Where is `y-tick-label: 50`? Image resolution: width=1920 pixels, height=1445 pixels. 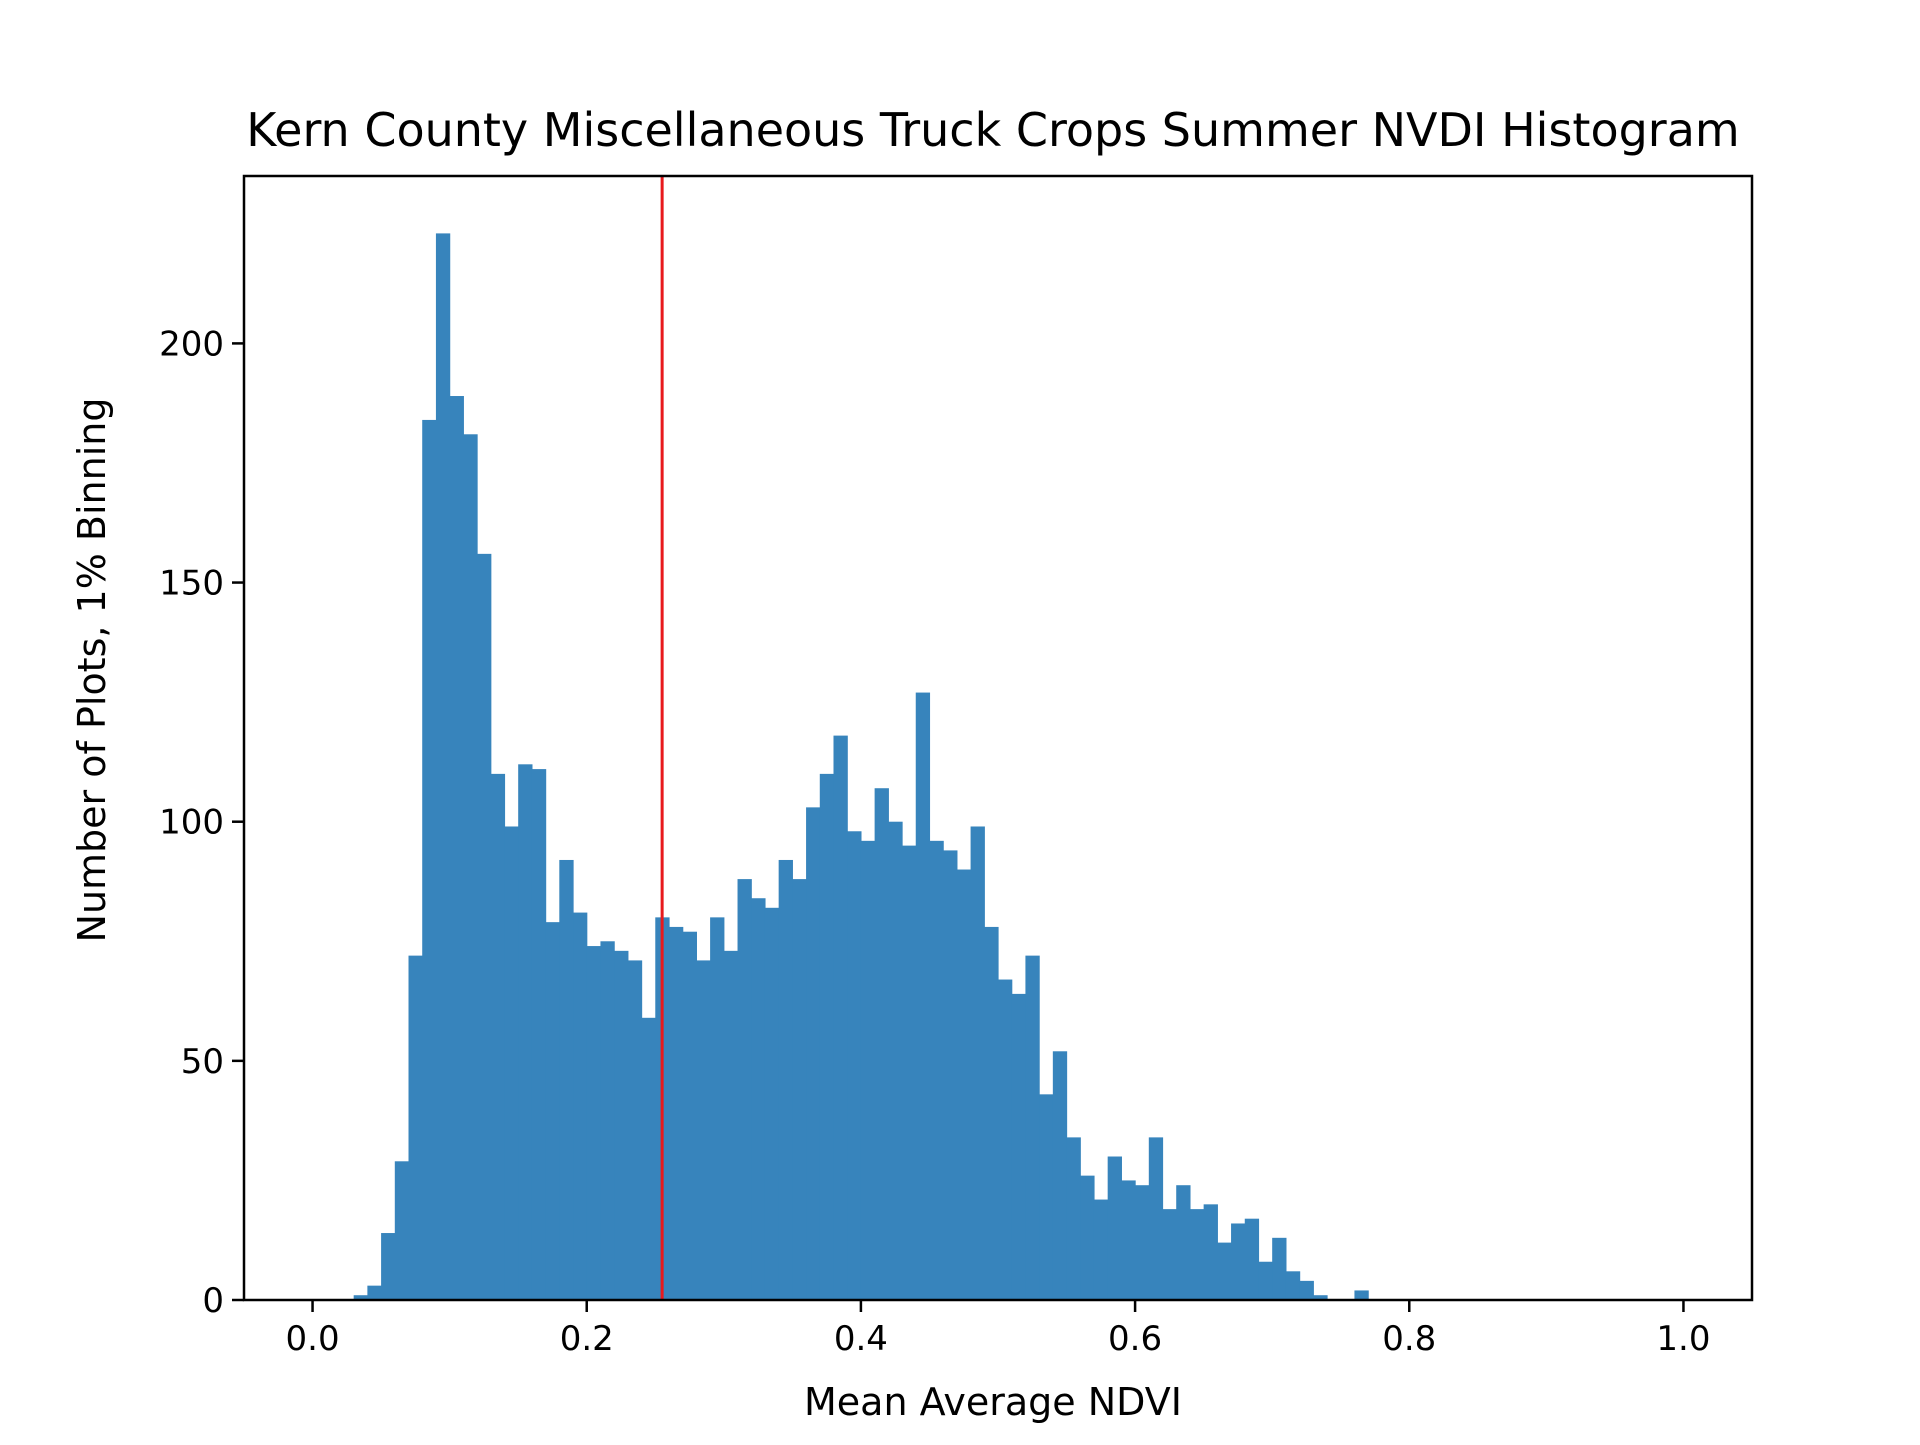 y-tick-label: 50 is located at coordinates (202, 1062).